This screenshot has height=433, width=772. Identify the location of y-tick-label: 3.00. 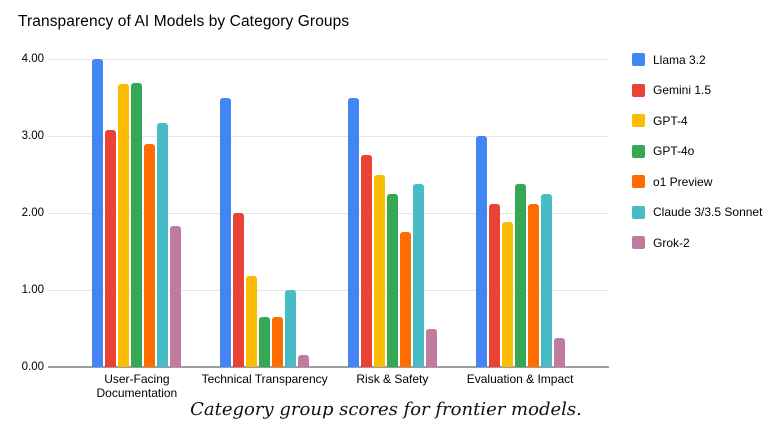
(32, 136).